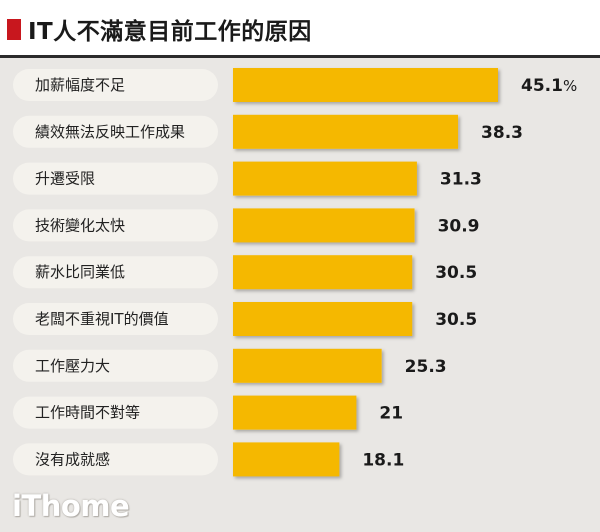 Image resolution: width=600 pixels, height=532 pixels. Describe the element at coordinates (102, 319) in the screenshot. I see `category-label: 老闆不重視IT的價值` at that location.